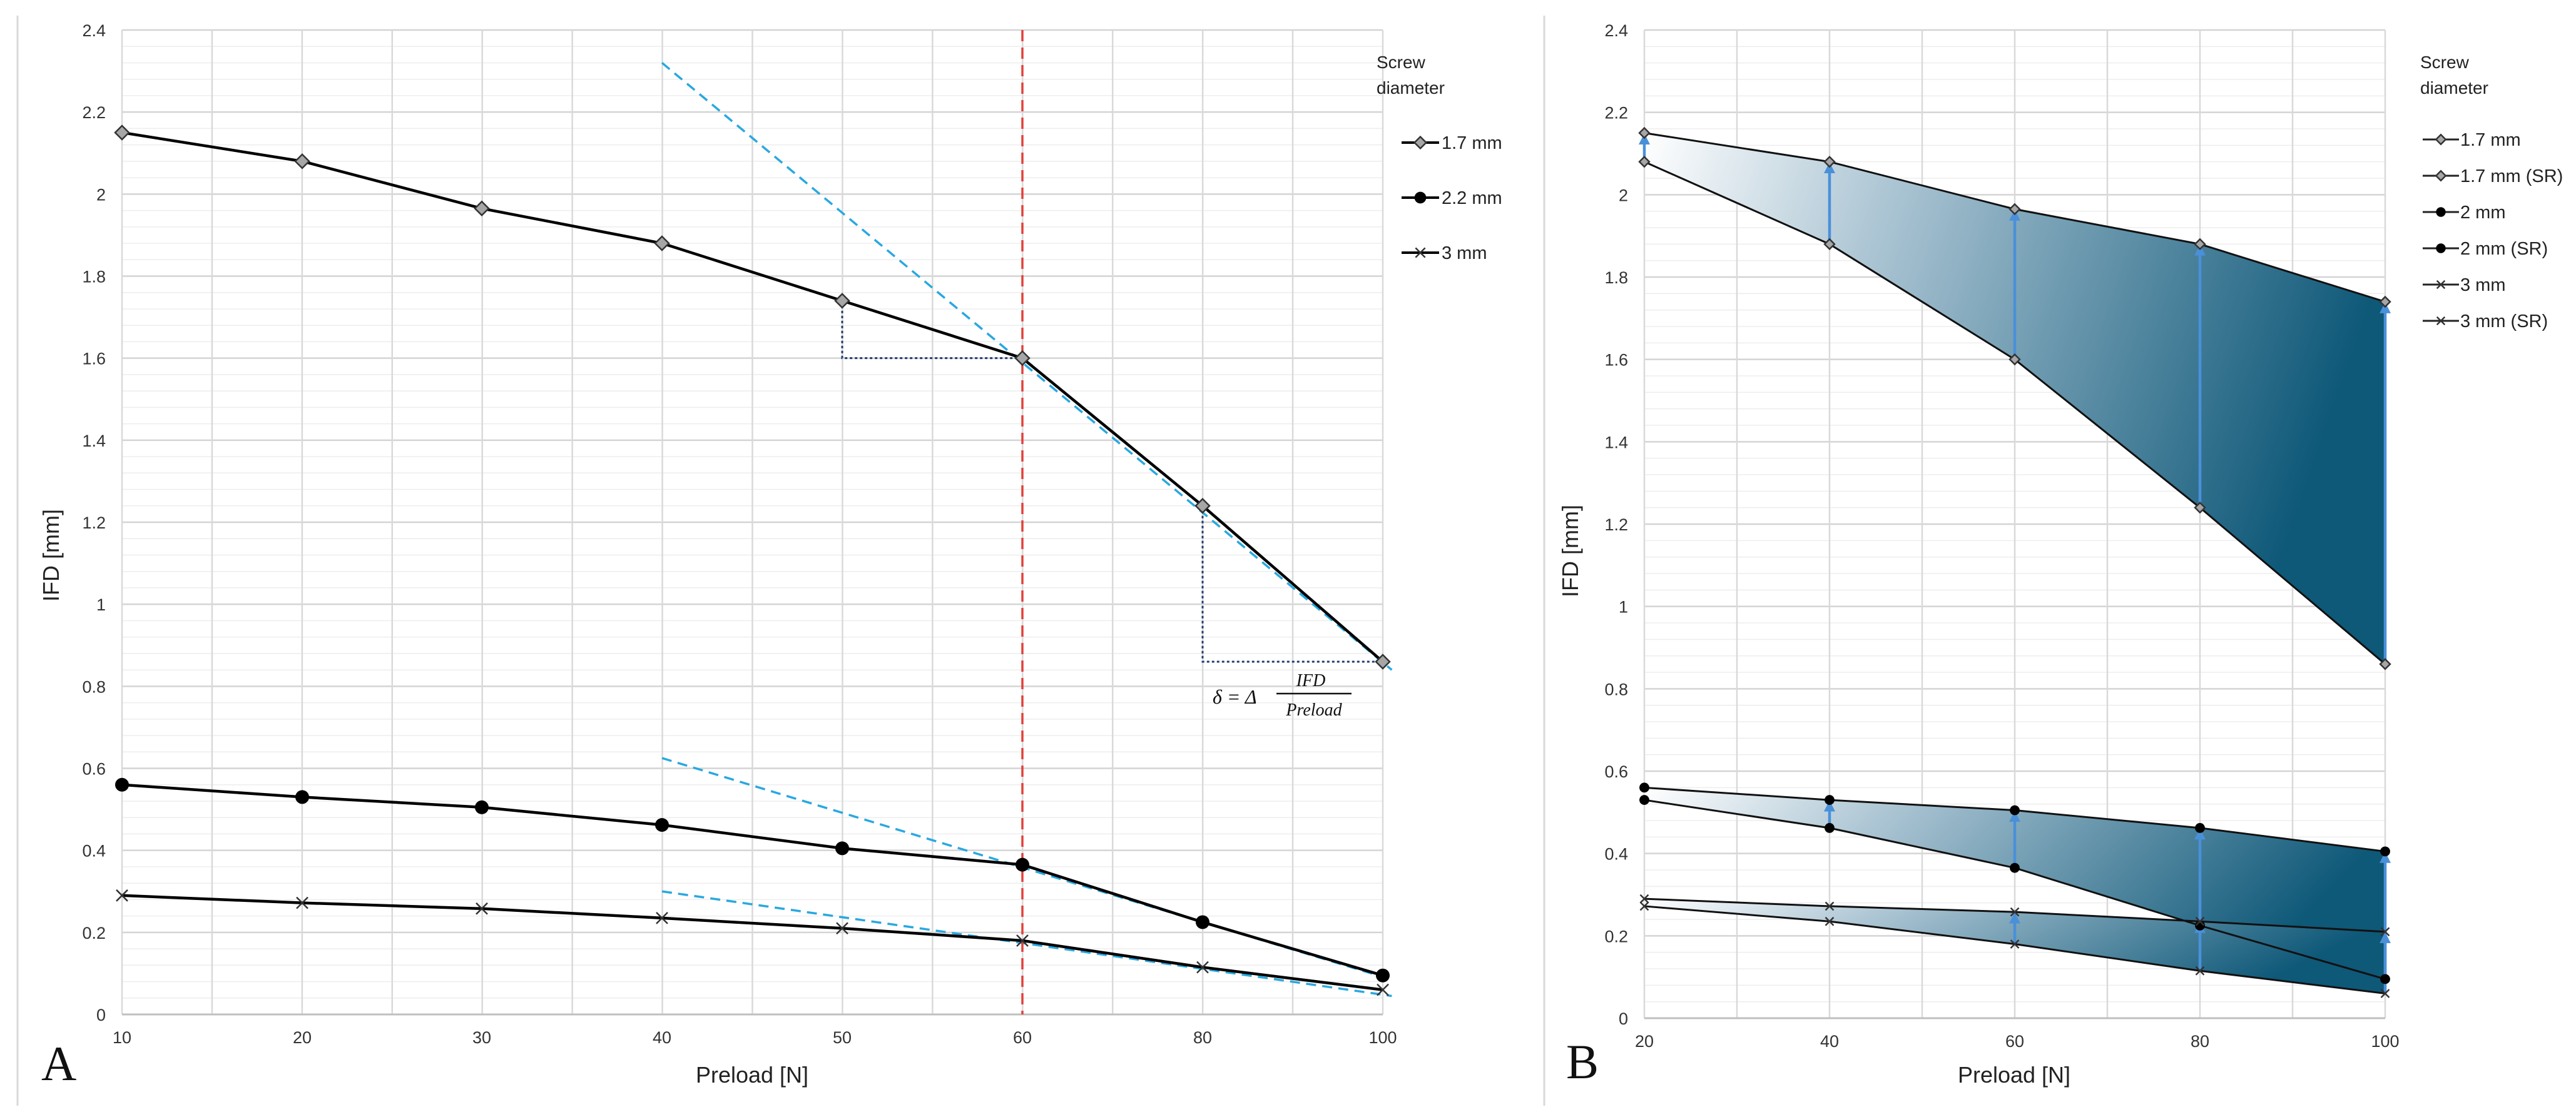 This screenshot has height=1107, width=2576. Describe the element at coordinates (94, 852) in the screenshot. I see `panel-a-y-tick-label: 0.4` at that location.